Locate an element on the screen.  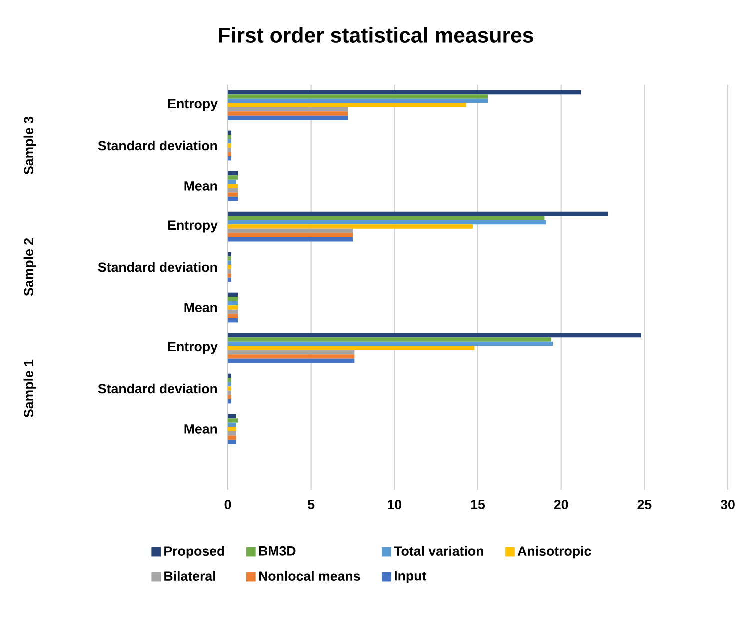
chart-title: First order statistical measures is located at coordinates (376, 35).